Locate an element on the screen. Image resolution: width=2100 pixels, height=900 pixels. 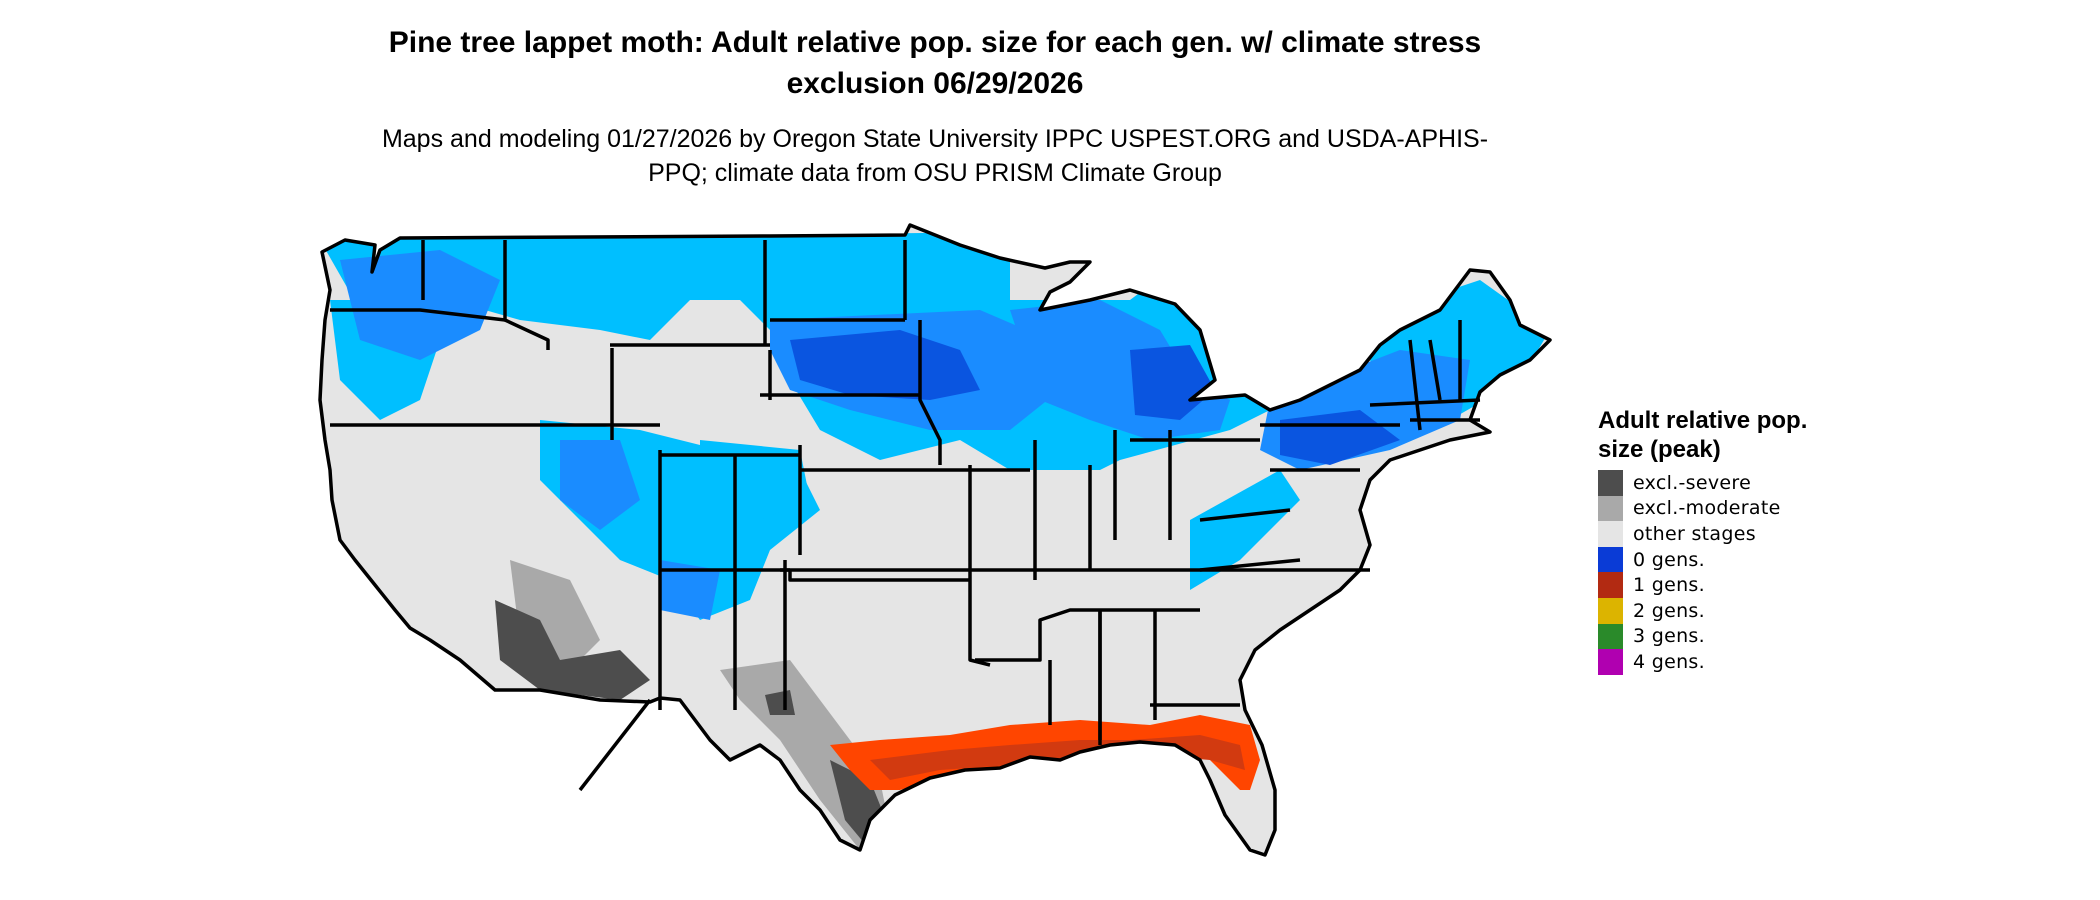
legend-item: excl.-moderate is located at coordinates (1708, 508).